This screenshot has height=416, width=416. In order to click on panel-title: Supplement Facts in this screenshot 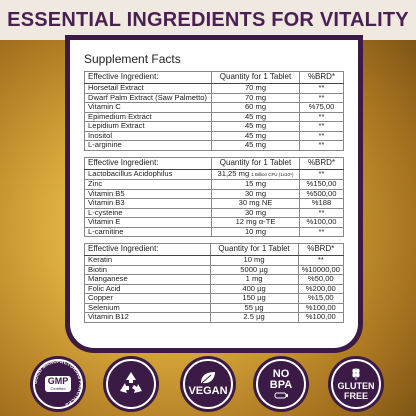, I will do `click(132, 59)`.